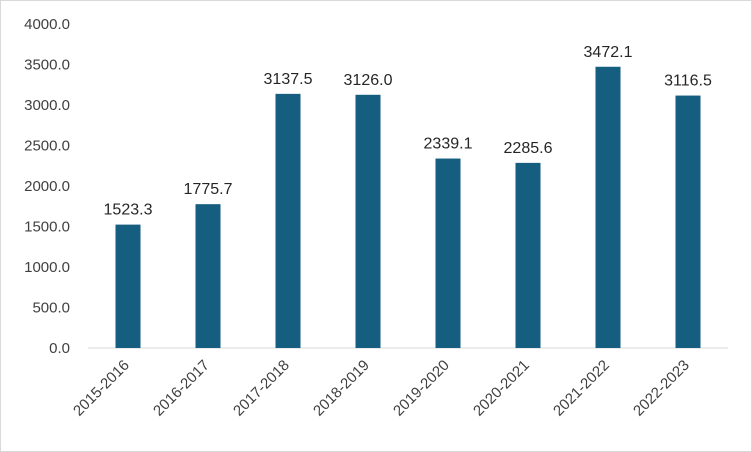 The width and height of the screenshot is (752, 452). What do you see at coordinates (59, 348) in the screenshot?
I see `y-tick-label: 0.0` at bounding box center [59, 348].